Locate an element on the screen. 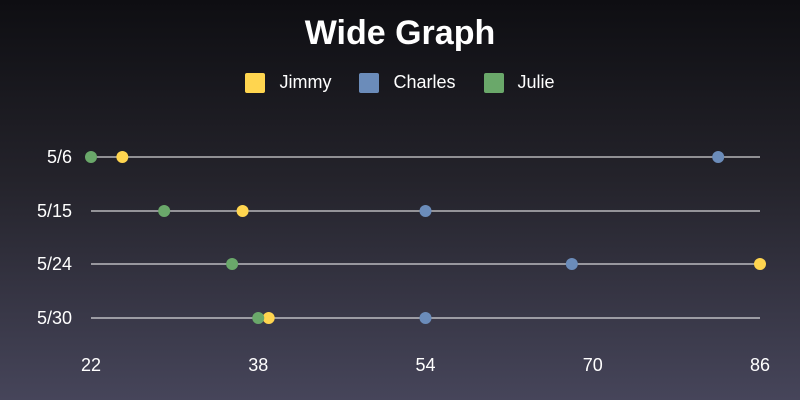  x-tick-label: 38 is located at coordinates (258, 365).